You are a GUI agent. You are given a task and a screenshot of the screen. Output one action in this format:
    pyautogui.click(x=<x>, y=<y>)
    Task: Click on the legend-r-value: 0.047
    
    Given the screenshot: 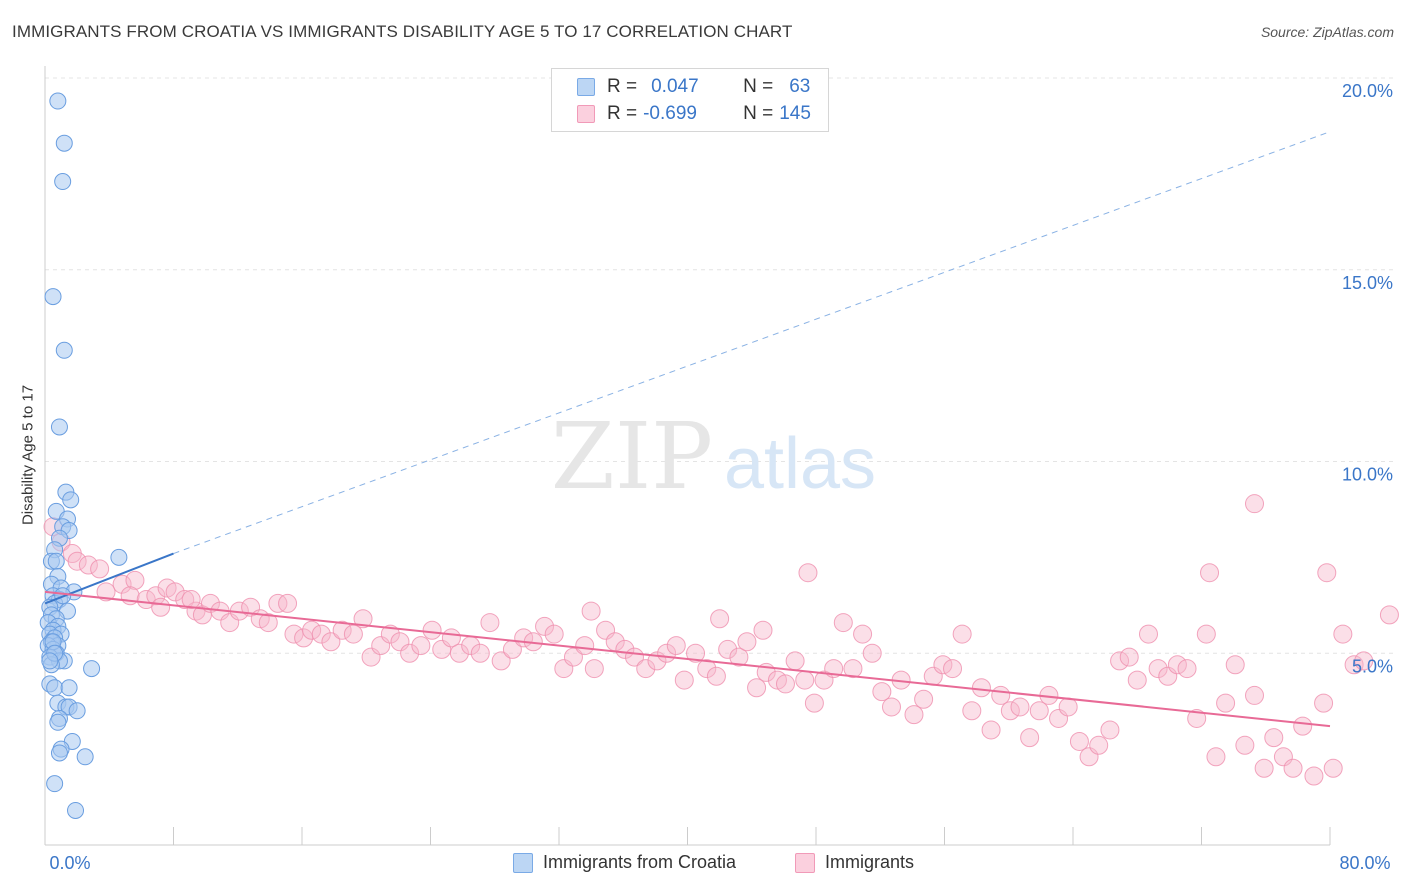 What is the action you would take?
    pyautogui.click(x=675, y=86)
    